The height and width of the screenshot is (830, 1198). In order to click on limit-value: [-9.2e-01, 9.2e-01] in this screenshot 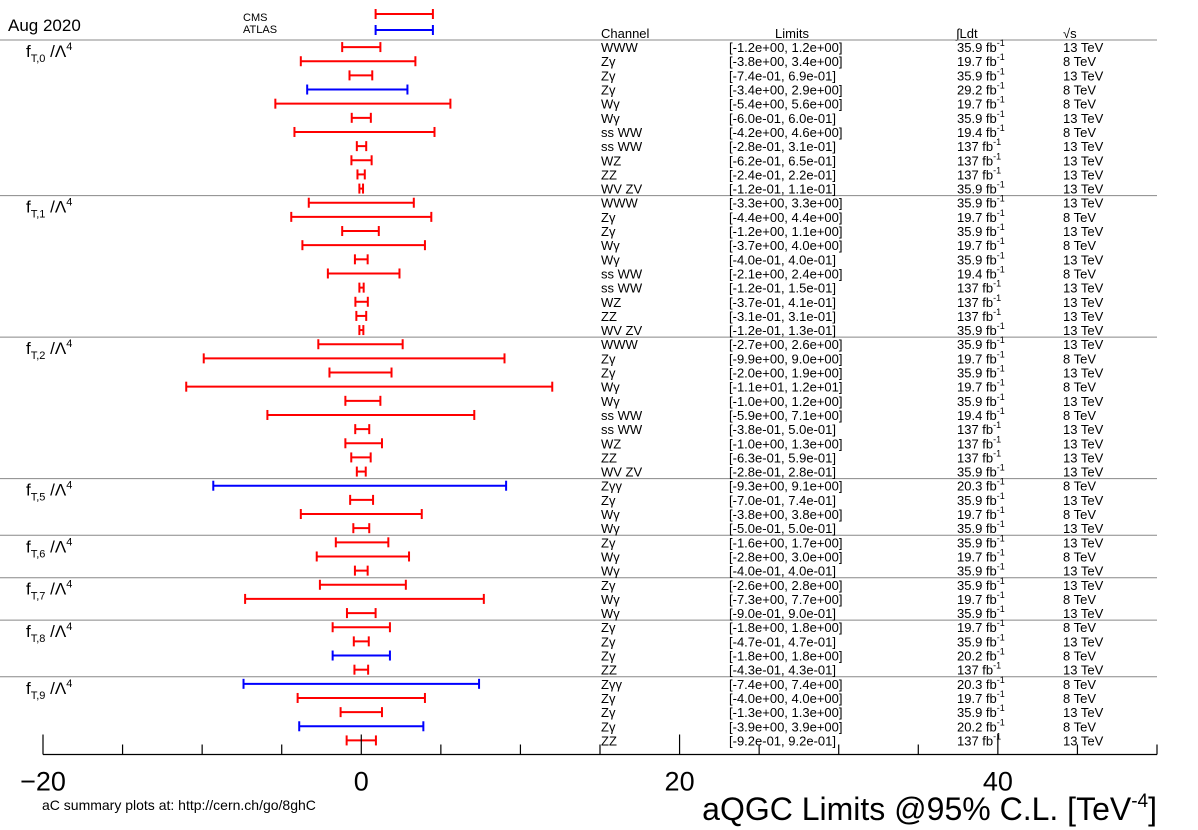, I will do `click(782, 740)`.